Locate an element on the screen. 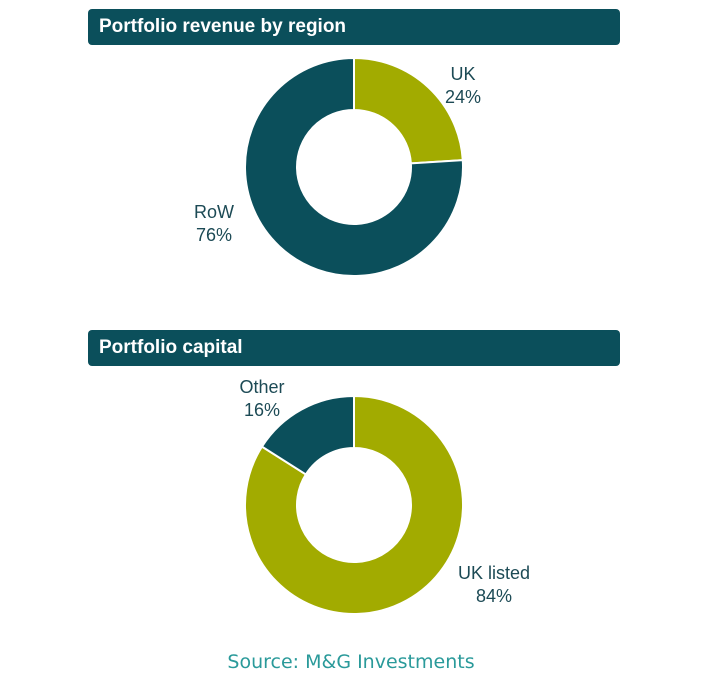  label-row: RoW 76% is located at coordinates (214, 223).